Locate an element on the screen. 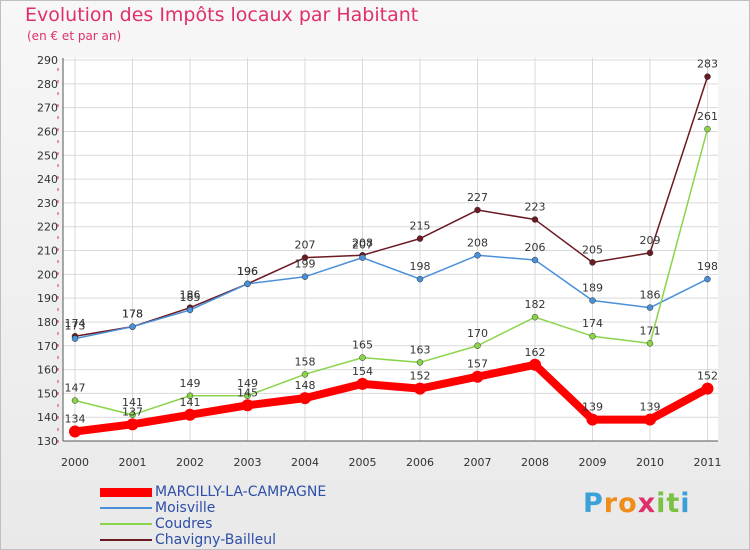  logo-letter: t is located at coordinates (673, 503).